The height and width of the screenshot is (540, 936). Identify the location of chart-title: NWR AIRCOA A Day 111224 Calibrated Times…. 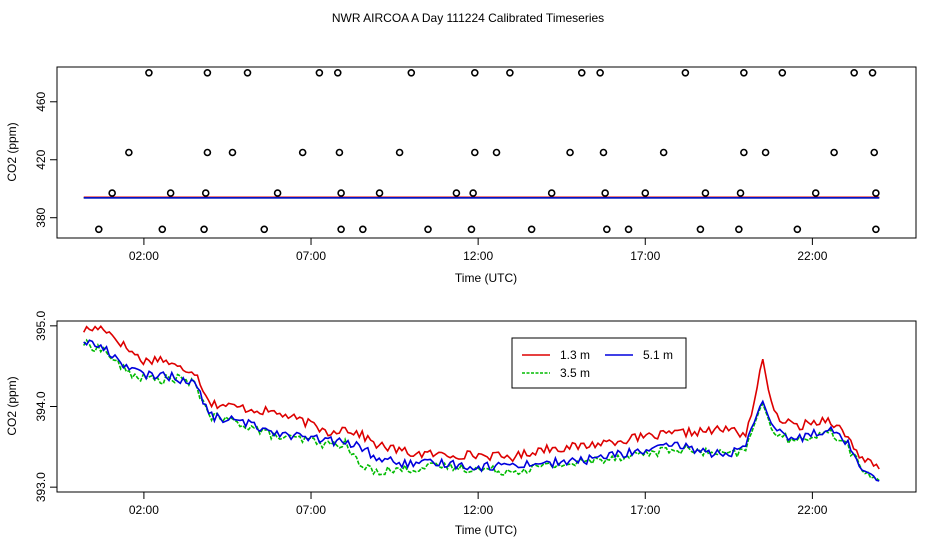
(468, 18).